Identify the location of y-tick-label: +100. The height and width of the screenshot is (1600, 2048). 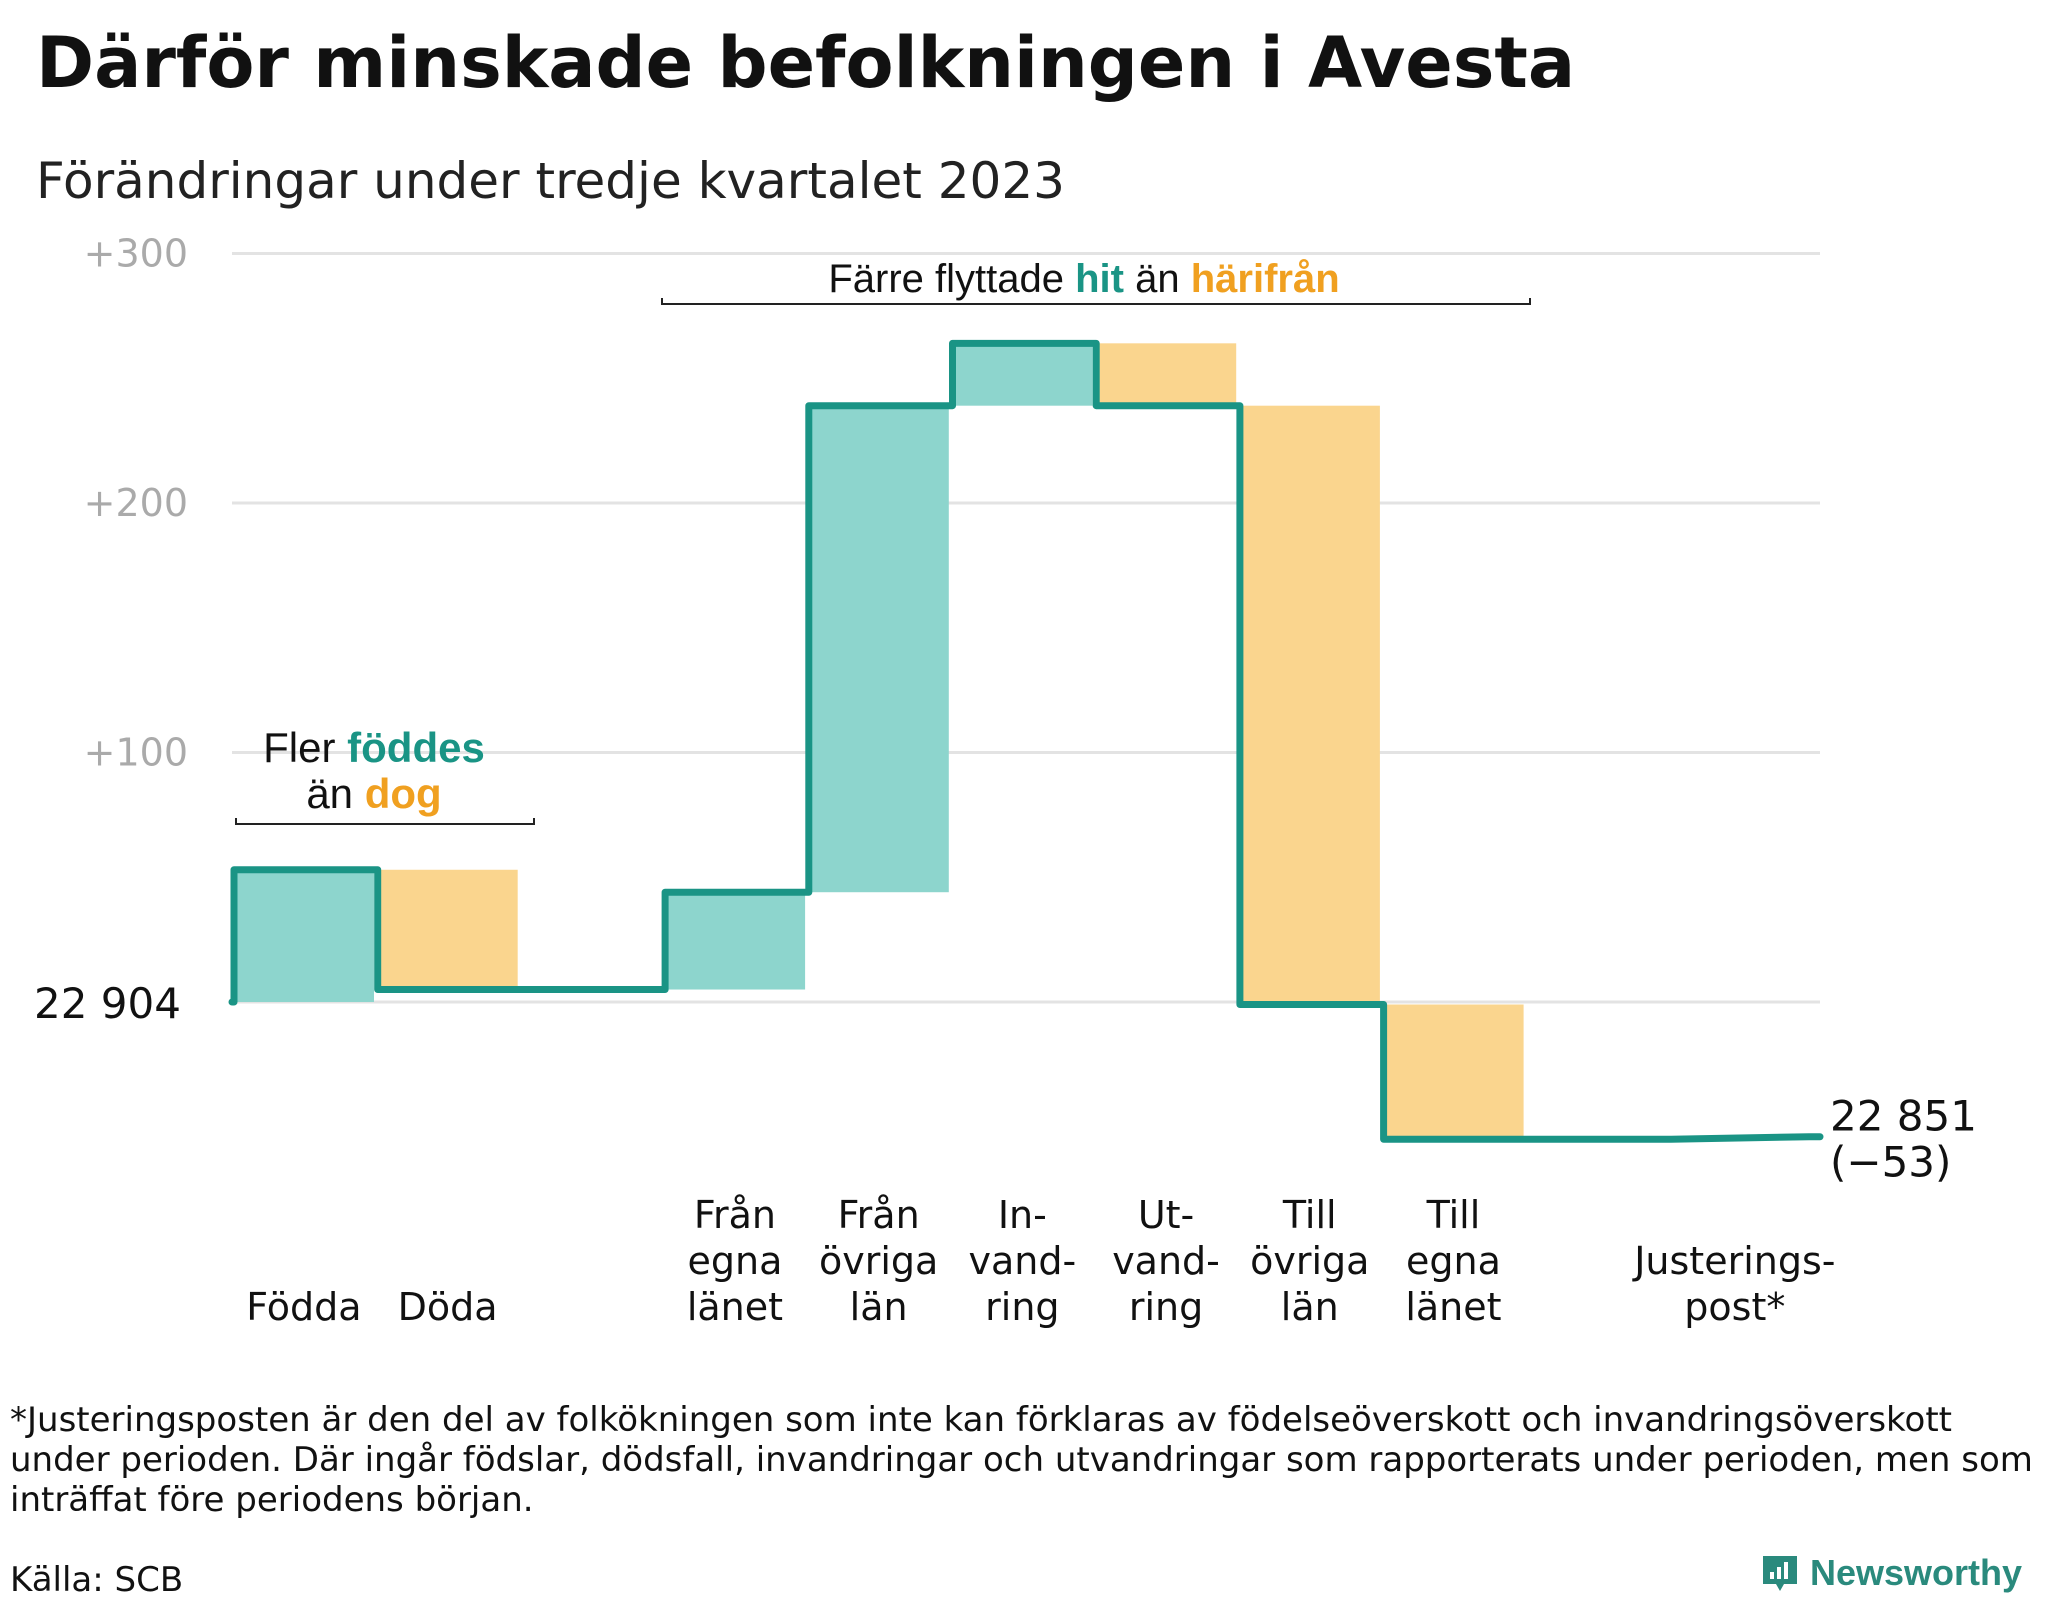
(136, 753).